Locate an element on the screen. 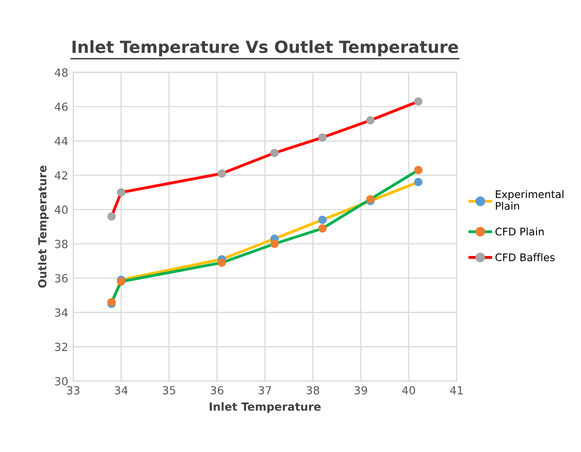  y-tick-label: 36 is located at coordinates (61, 278).